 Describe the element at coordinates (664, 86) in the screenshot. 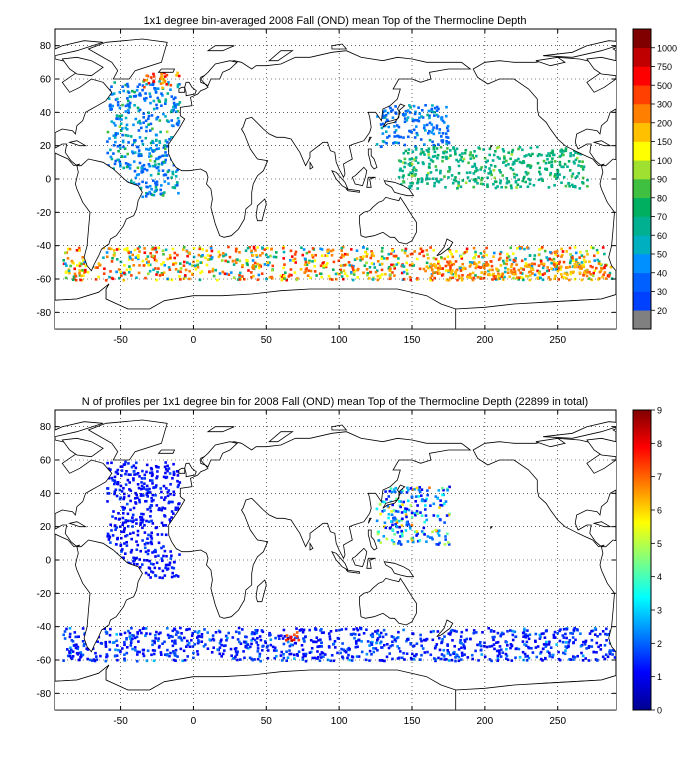

I see `depth-colorbar-label: 500` at that location.